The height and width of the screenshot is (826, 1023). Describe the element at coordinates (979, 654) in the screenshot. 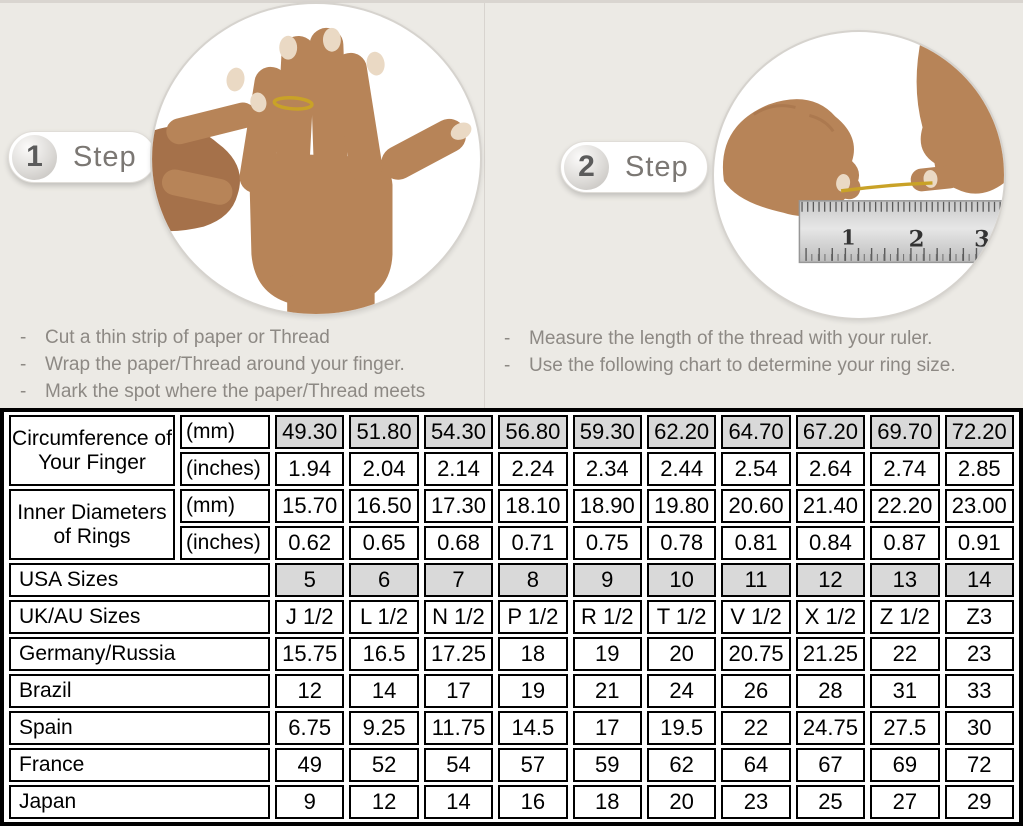

I see `value-cell: 23` at that location.